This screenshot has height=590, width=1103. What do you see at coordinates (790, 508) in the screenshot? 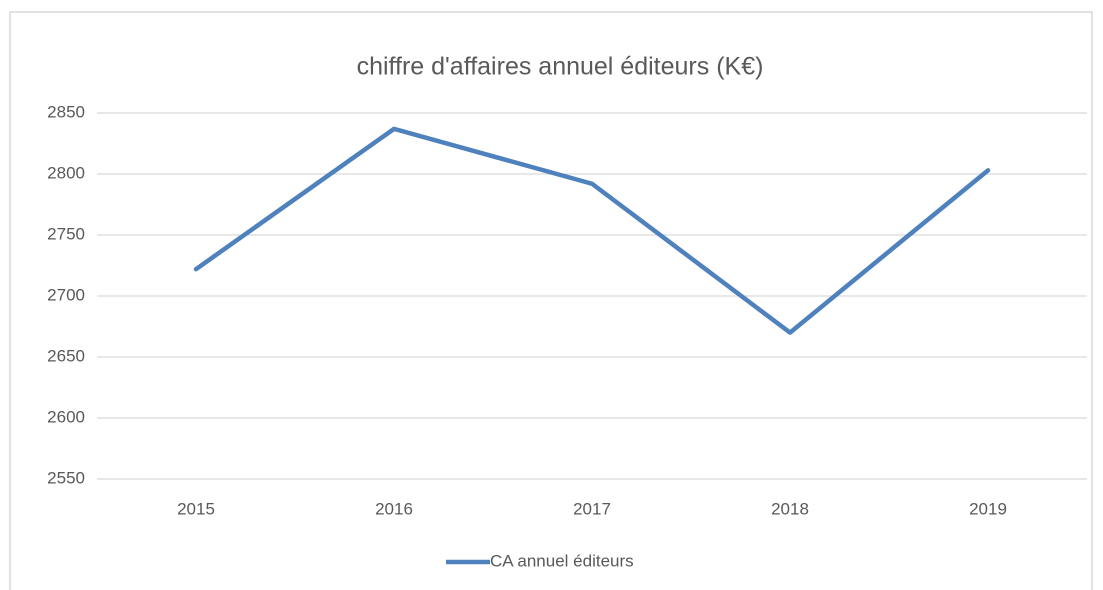
I see `x-tick-label: 2018` at bounding box center [790, 508].